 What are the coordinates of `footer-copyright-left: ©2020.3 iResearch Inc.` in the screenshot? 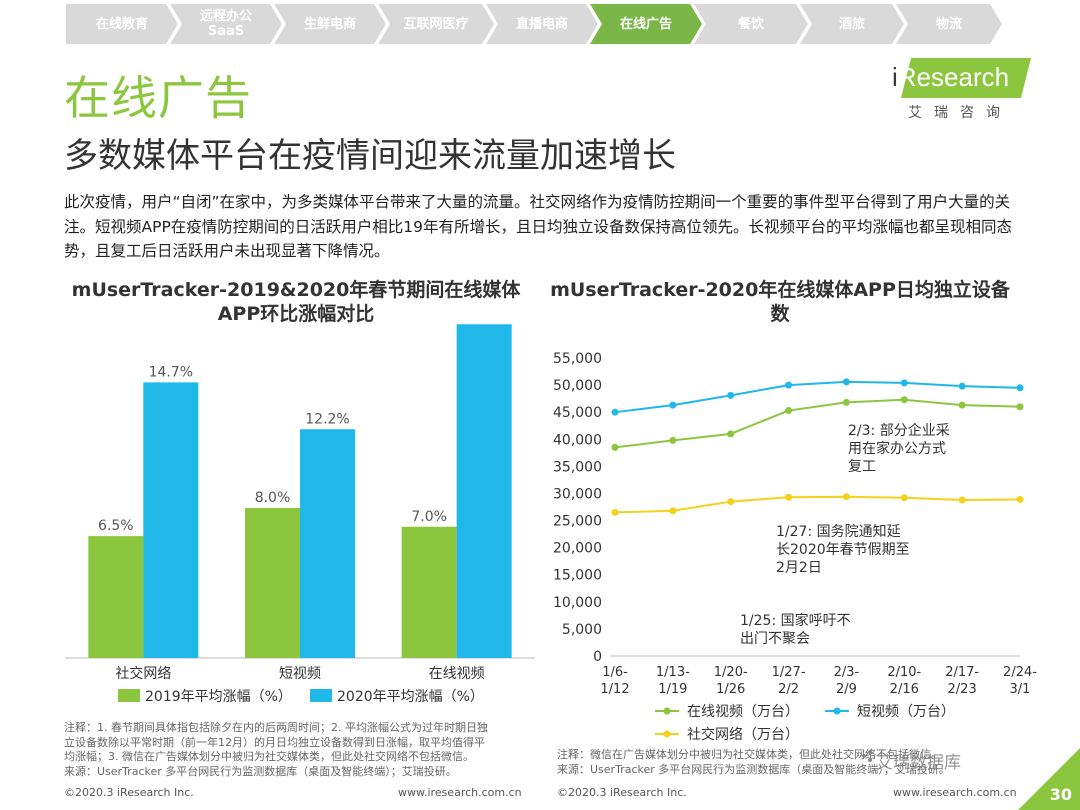 It's located at (129, 792).